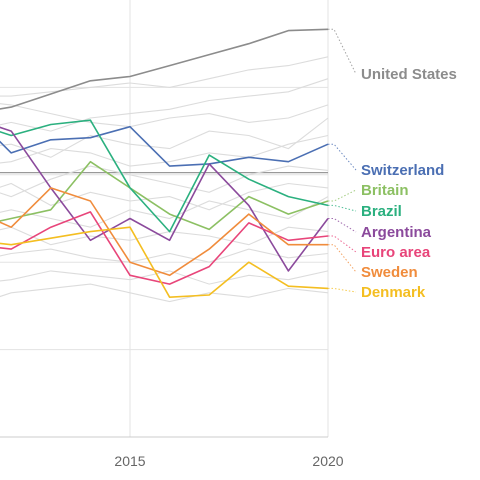 The width and height of the screenshot is (480, 480). I want to click on series-label: Switzerland, so click(402, 170).